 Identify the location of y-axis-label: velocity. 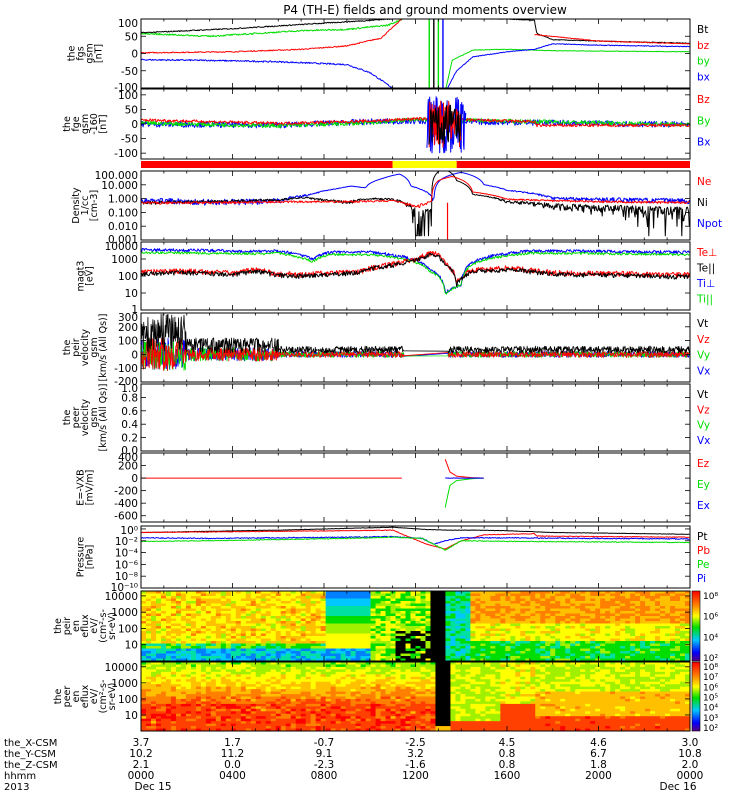
(85, 348).